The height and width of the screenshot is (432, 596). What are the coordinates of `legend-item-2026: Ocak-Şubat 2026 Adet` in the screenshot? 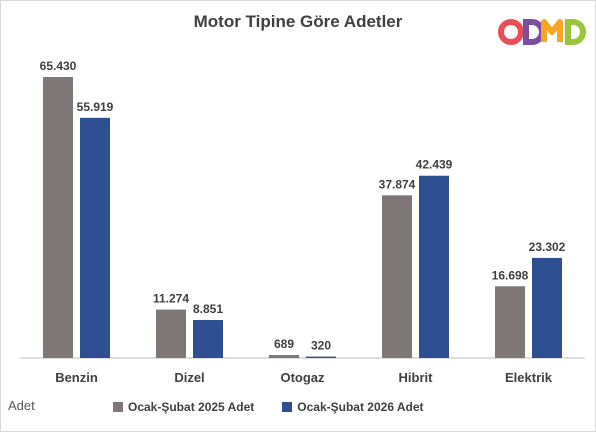 It's located at (353, 407).